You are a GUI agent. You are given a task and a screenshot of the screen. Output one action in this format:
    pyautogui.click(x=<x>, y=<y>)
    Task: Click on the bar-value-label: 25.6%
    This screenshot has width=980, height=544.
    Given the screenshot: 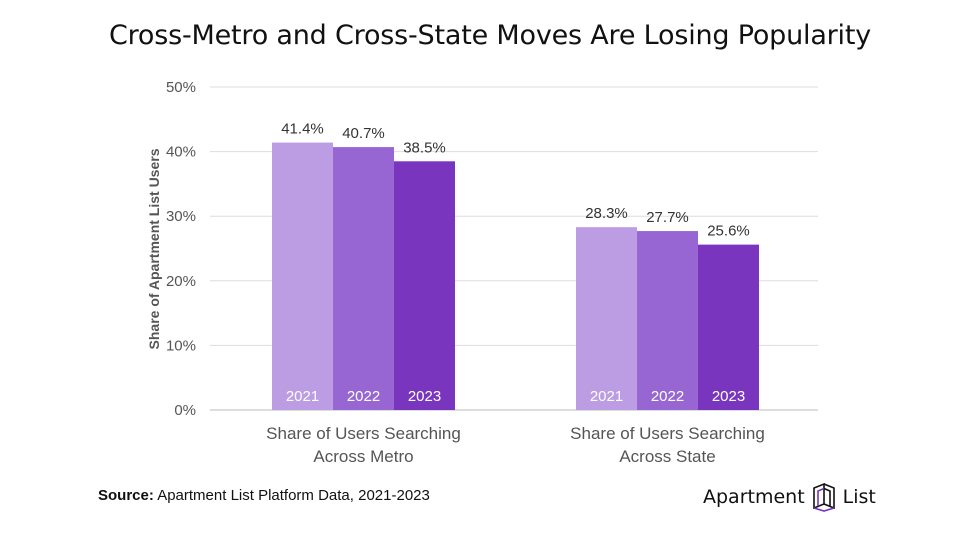 What is the action you would take?
    pyautogui.click(x=728, y=231)
    